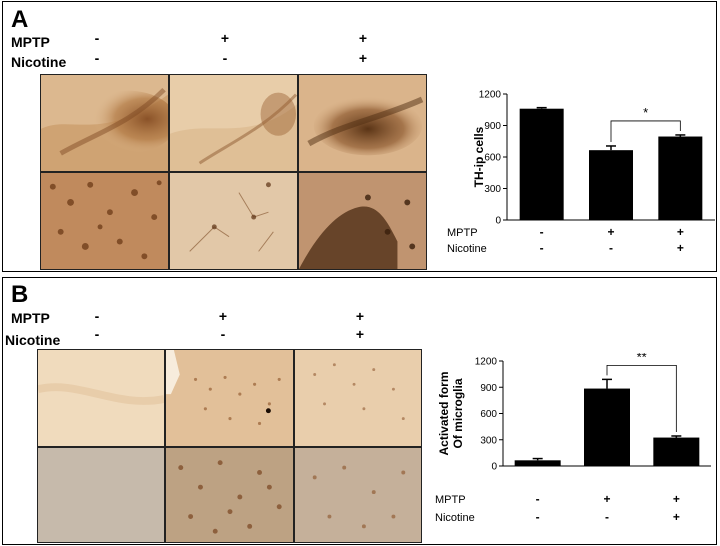  Describe the element at coordinates (20, 294) in the screenshot. I see `panel-b-letter: B` at that location.